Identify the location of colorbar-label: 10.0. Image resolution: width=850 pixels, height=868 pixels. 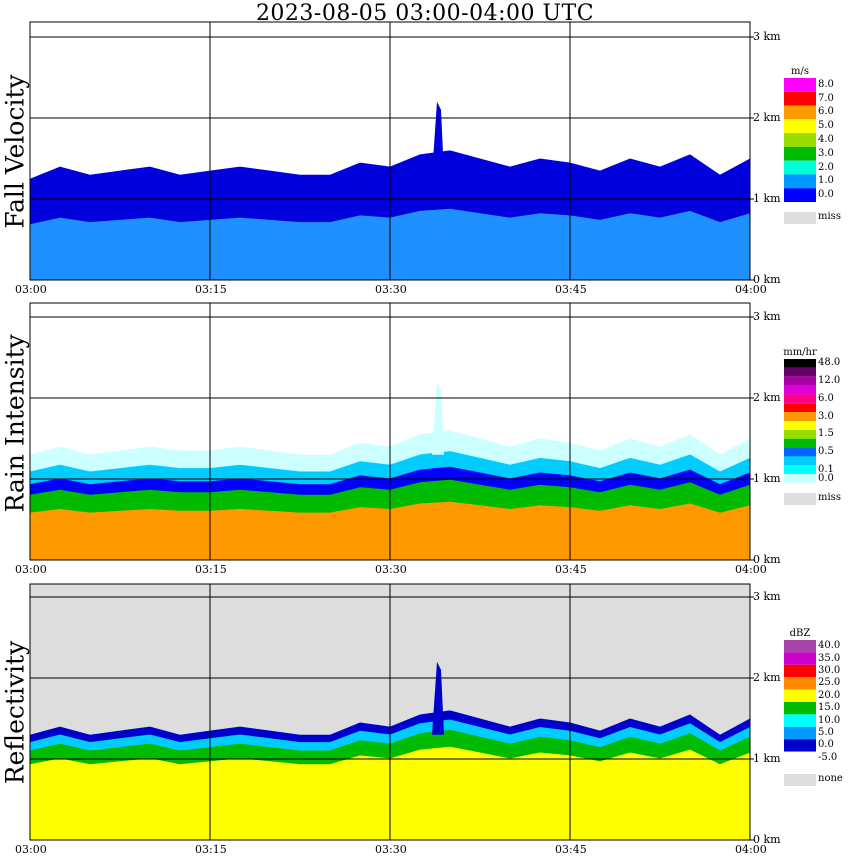
(829, 720).